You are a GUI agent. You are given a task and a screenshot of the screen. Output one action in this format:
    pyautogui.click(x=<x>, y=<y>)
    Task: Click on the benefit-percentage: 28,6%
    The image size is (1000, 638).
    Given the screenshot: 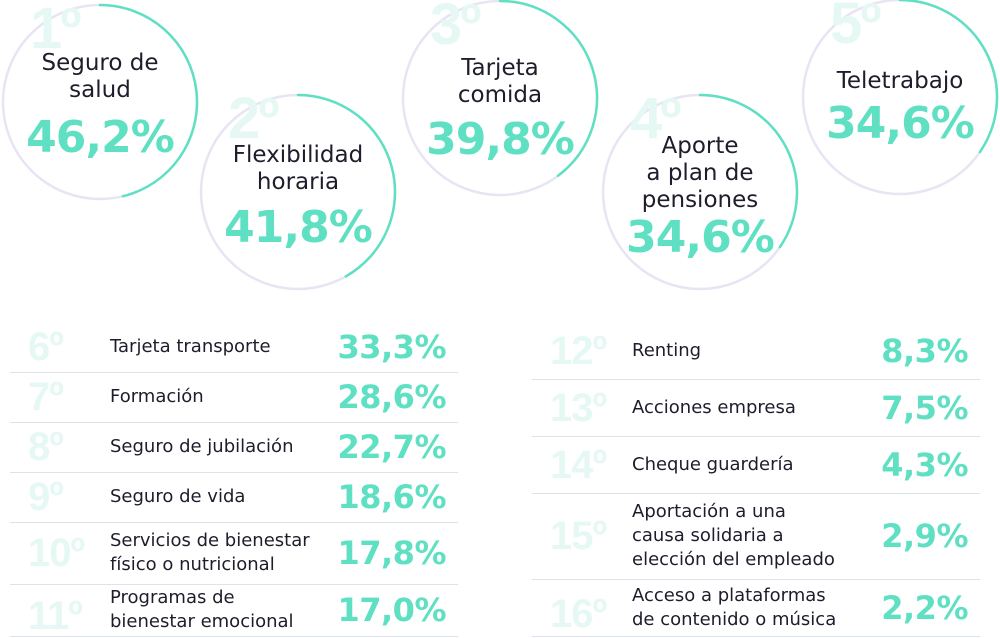 What is the action you would take?
    pyautogui.click(x=391, y=397)
    